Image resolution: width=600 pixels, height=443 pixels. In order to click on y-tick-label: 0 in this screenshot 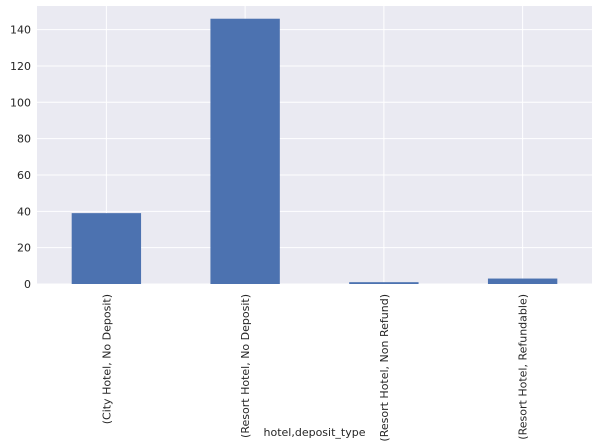, I will do `click(27, 284)`.